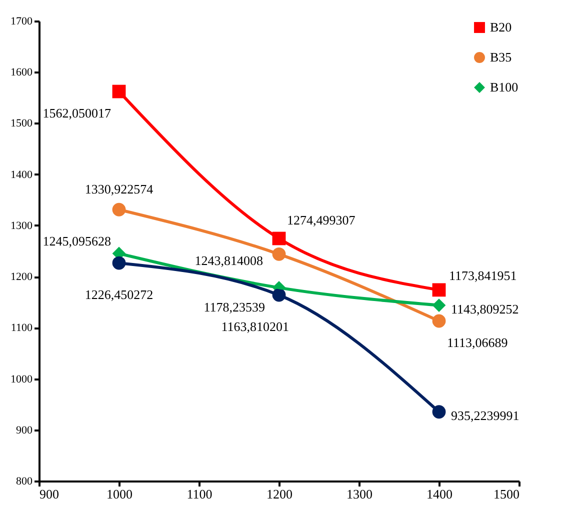  Describe the element at coordinates (477, 342) in the screenshot. I see `data-label: 1113,06689` at that location.